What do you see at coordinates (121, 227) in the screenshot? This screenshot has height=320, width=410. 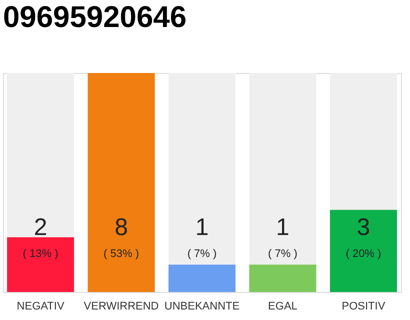 I see `data-label: 8` at bounding box center [121, 227].